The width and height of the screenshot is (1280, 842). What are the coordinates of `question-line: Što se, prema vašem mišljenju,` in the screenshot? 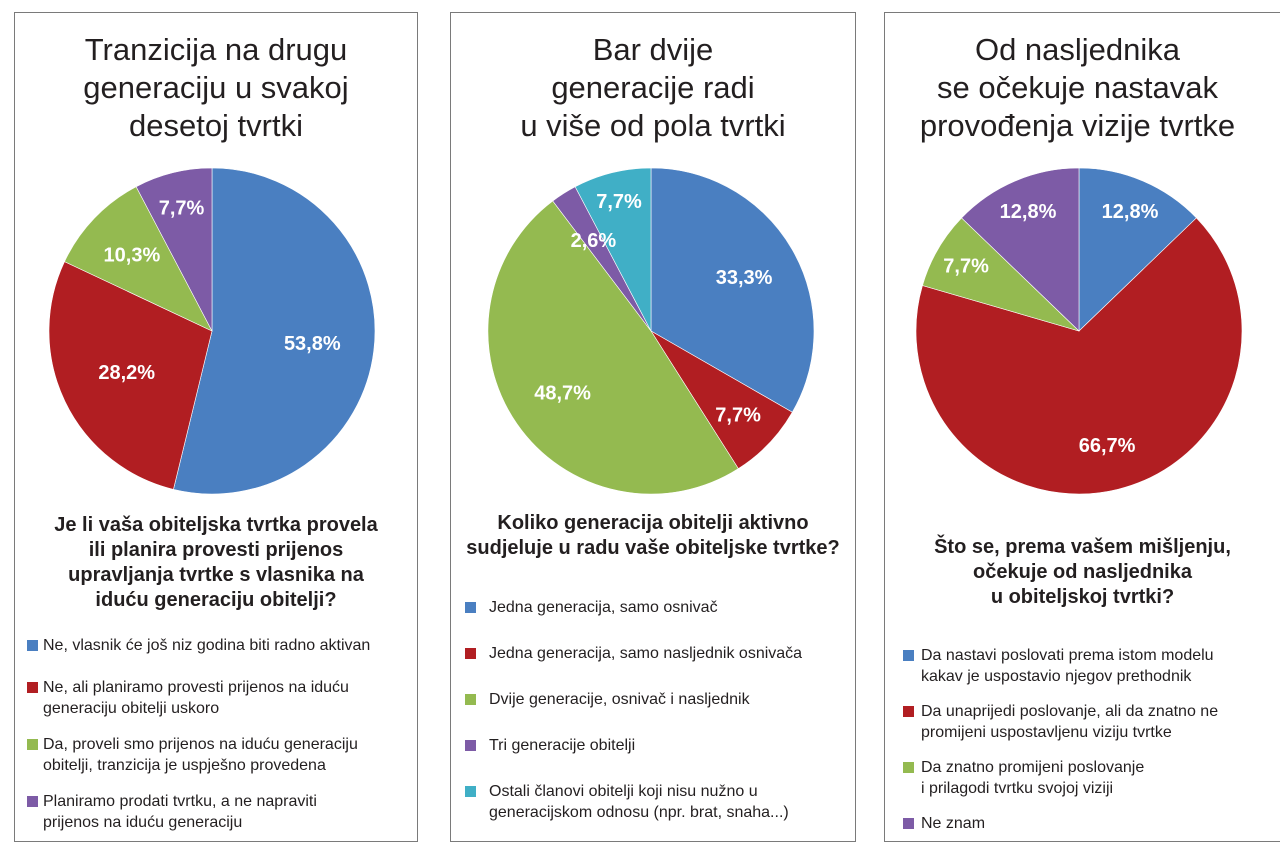 It's located at (1082, 547).